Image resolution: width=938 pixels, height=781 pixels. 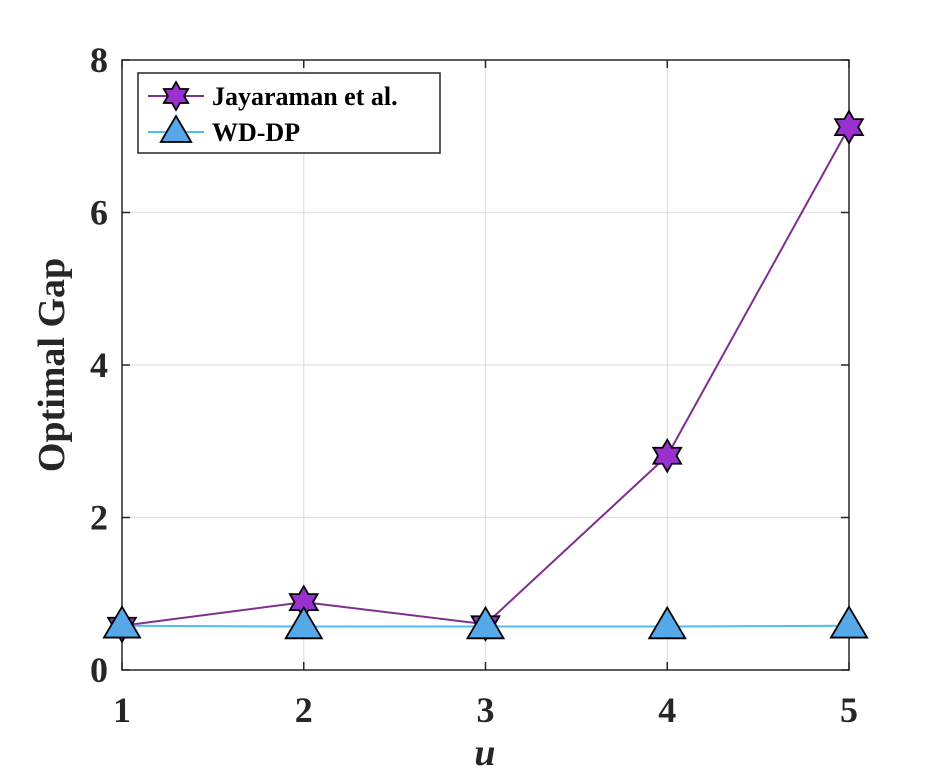 I want to click on y-tick-label: 2, so click(x=99, y=518).